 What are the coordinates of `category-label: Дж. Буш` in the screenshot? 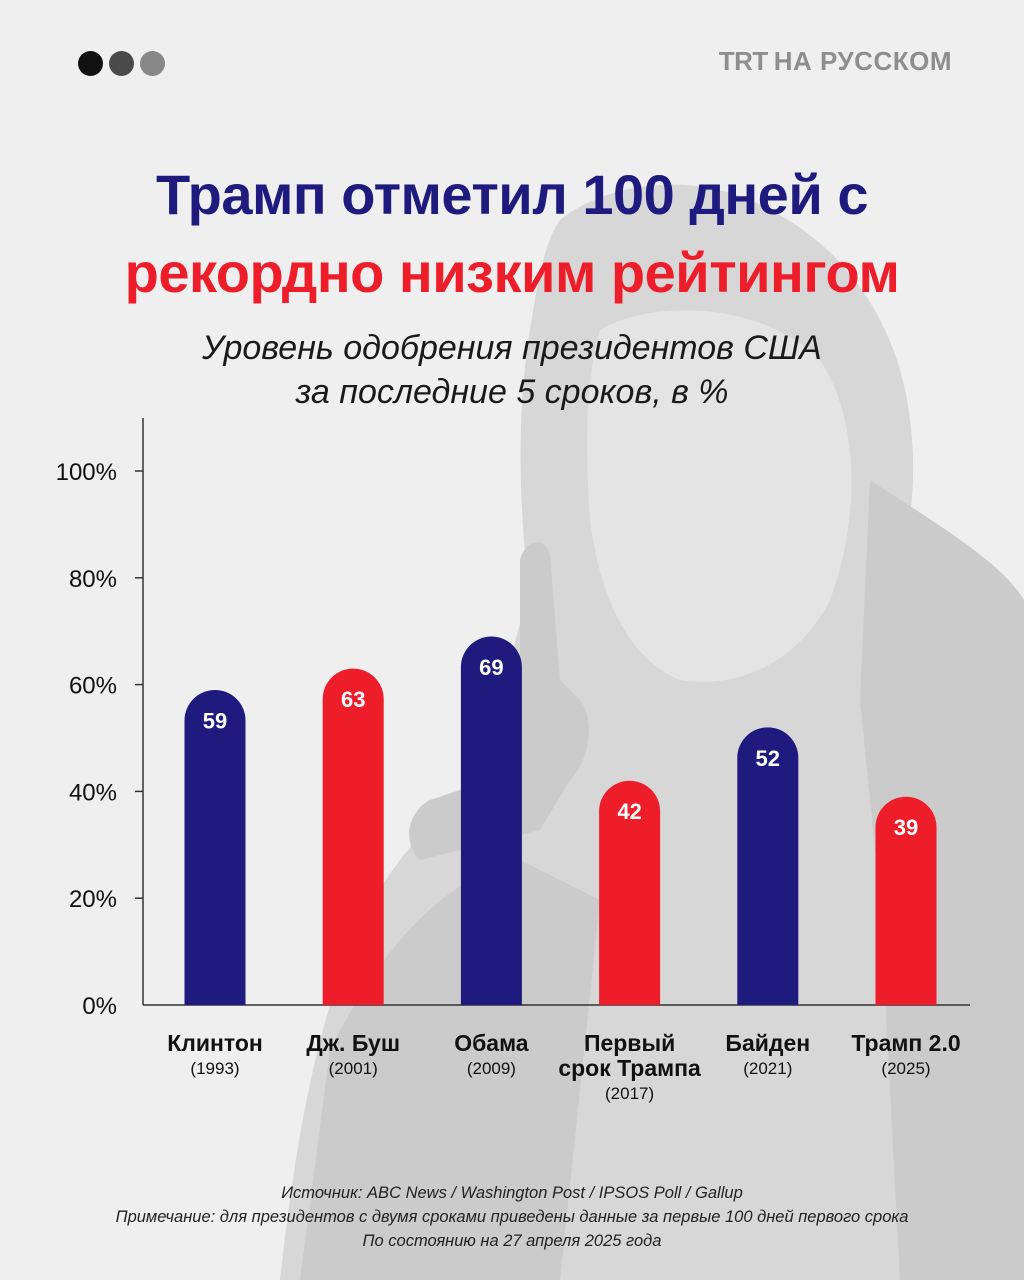 It's located at (353, 1043).